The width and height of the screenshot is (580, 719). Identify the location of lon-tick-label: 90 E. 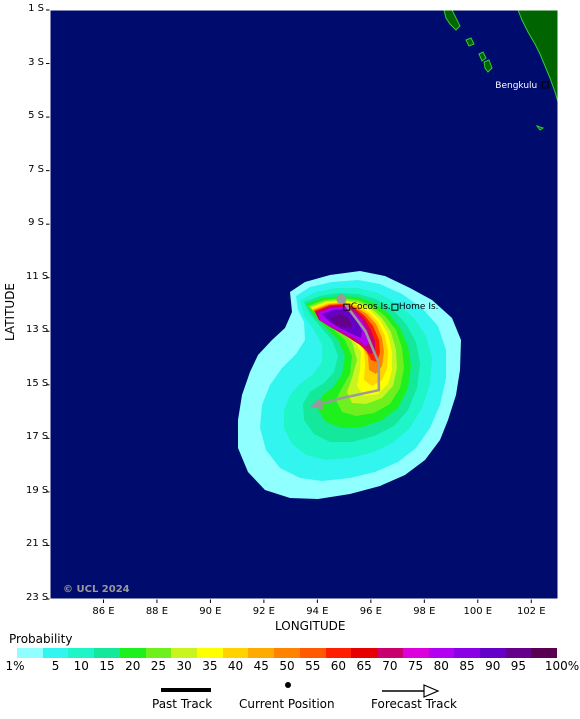
(210, 611).